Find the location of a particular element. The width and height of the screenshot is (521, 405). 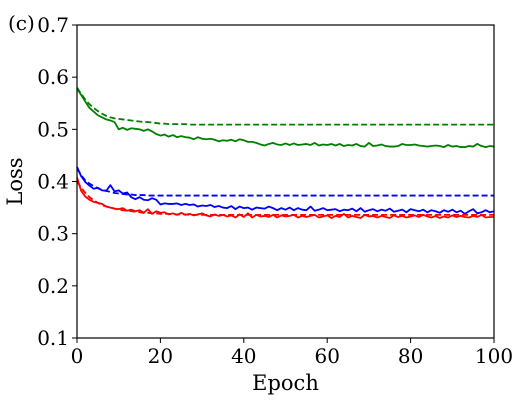

series-line-2-solid is located at coordinates (285, 118).